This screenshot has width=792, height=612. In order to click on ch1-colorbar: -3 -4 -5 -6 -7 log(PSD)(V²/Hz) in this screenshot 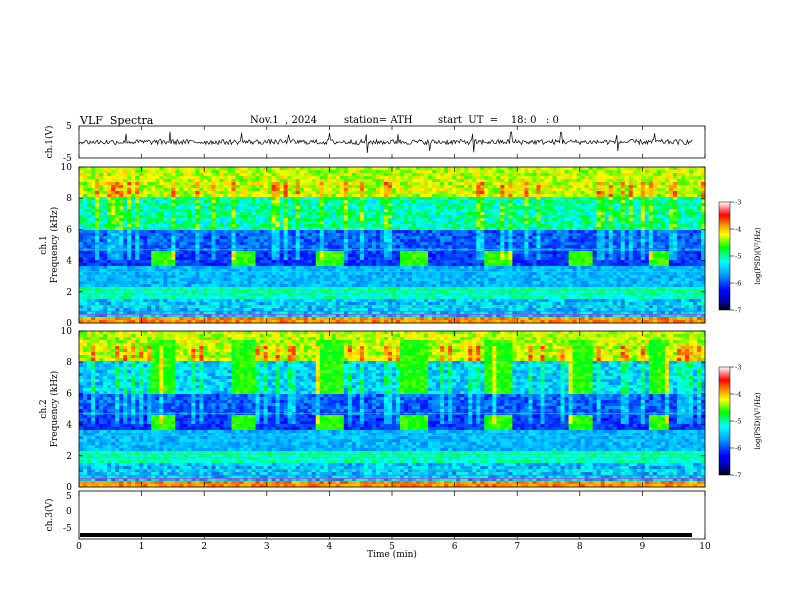, I will do `click(740, 257)`.